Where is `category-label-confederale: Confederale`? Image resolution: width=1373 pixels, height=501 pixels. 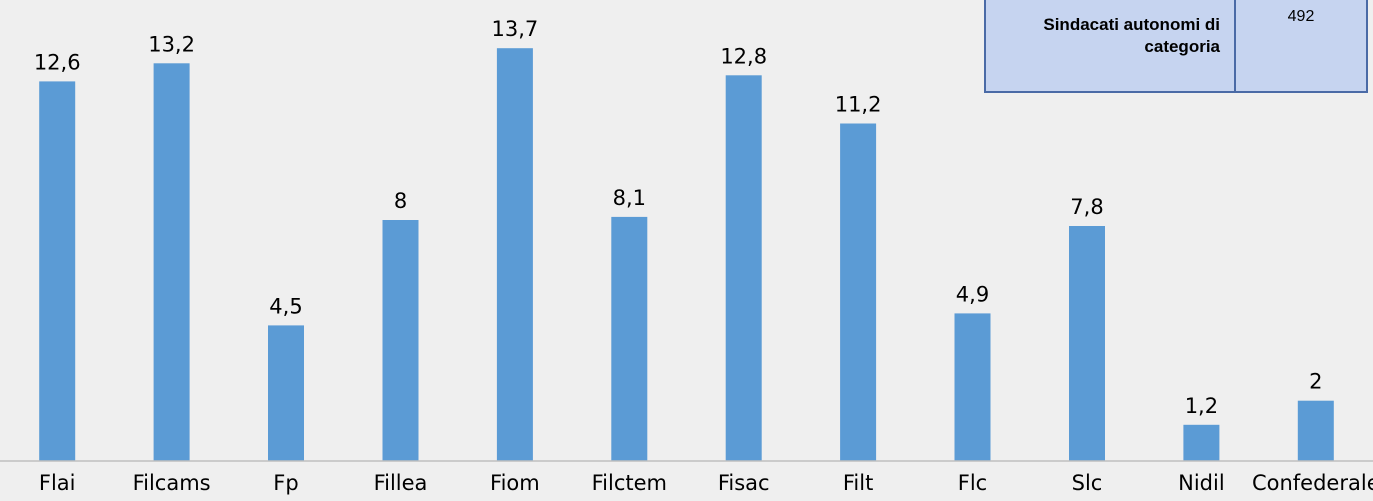 category-label-confederale: Confederale is located at coordinates (1312, 483).